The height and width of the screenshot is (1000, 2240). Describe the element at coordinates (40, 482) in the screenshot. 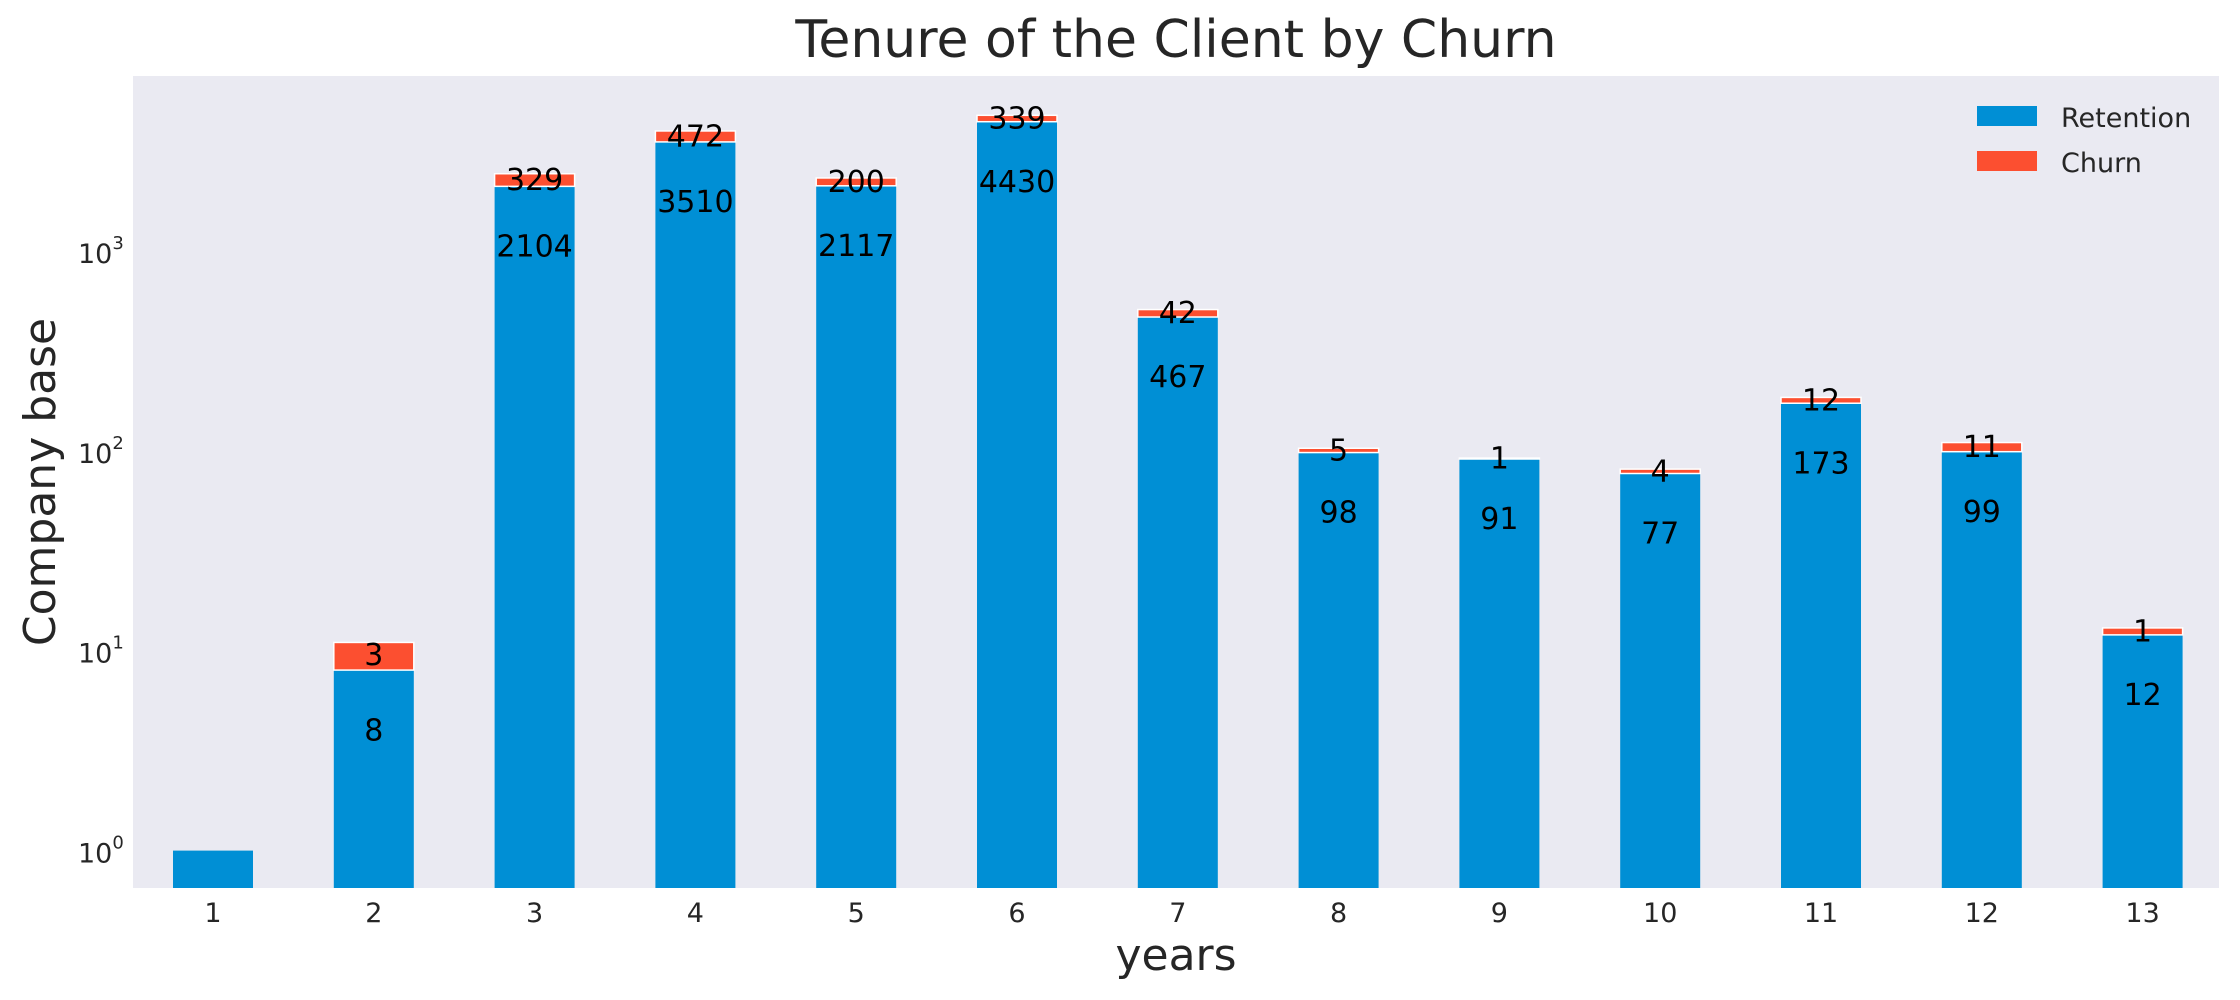

I see `y-axis-label: Company base` at that location.